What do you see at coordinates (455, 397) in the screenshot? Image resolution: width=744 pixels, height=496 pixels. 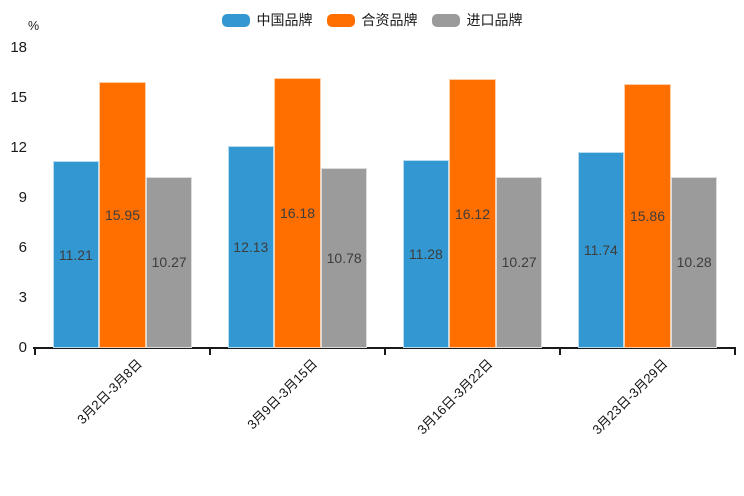 I see `x-axis-category-label: 3月16日-3月22日` at bounding box center [455, 397].